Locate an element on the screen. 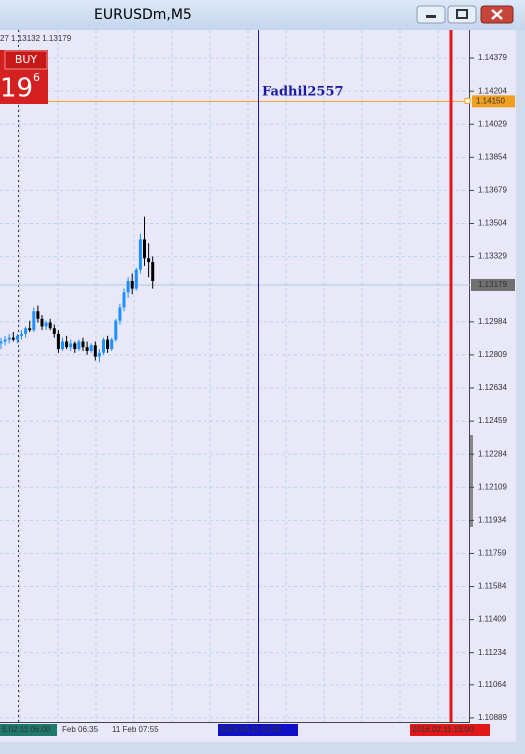 This screenshot has height=754, width=525. y-tick-label: 1.13329 is located at coordinates (492, 256).